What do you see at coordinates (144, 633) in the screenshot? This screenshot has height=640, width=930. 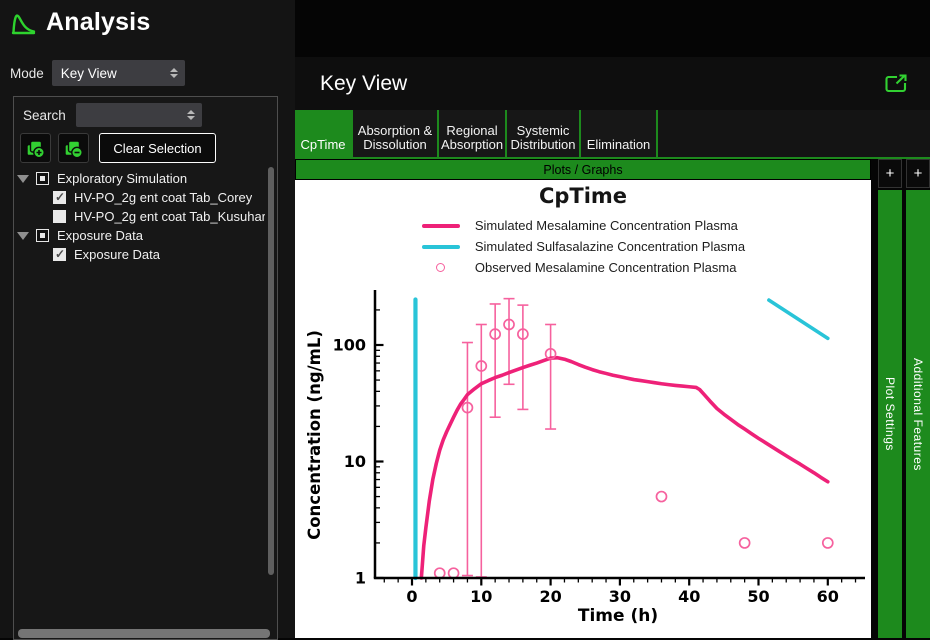 I see `tree-horizontal-scrollbar` at bounding box center [144, 633].